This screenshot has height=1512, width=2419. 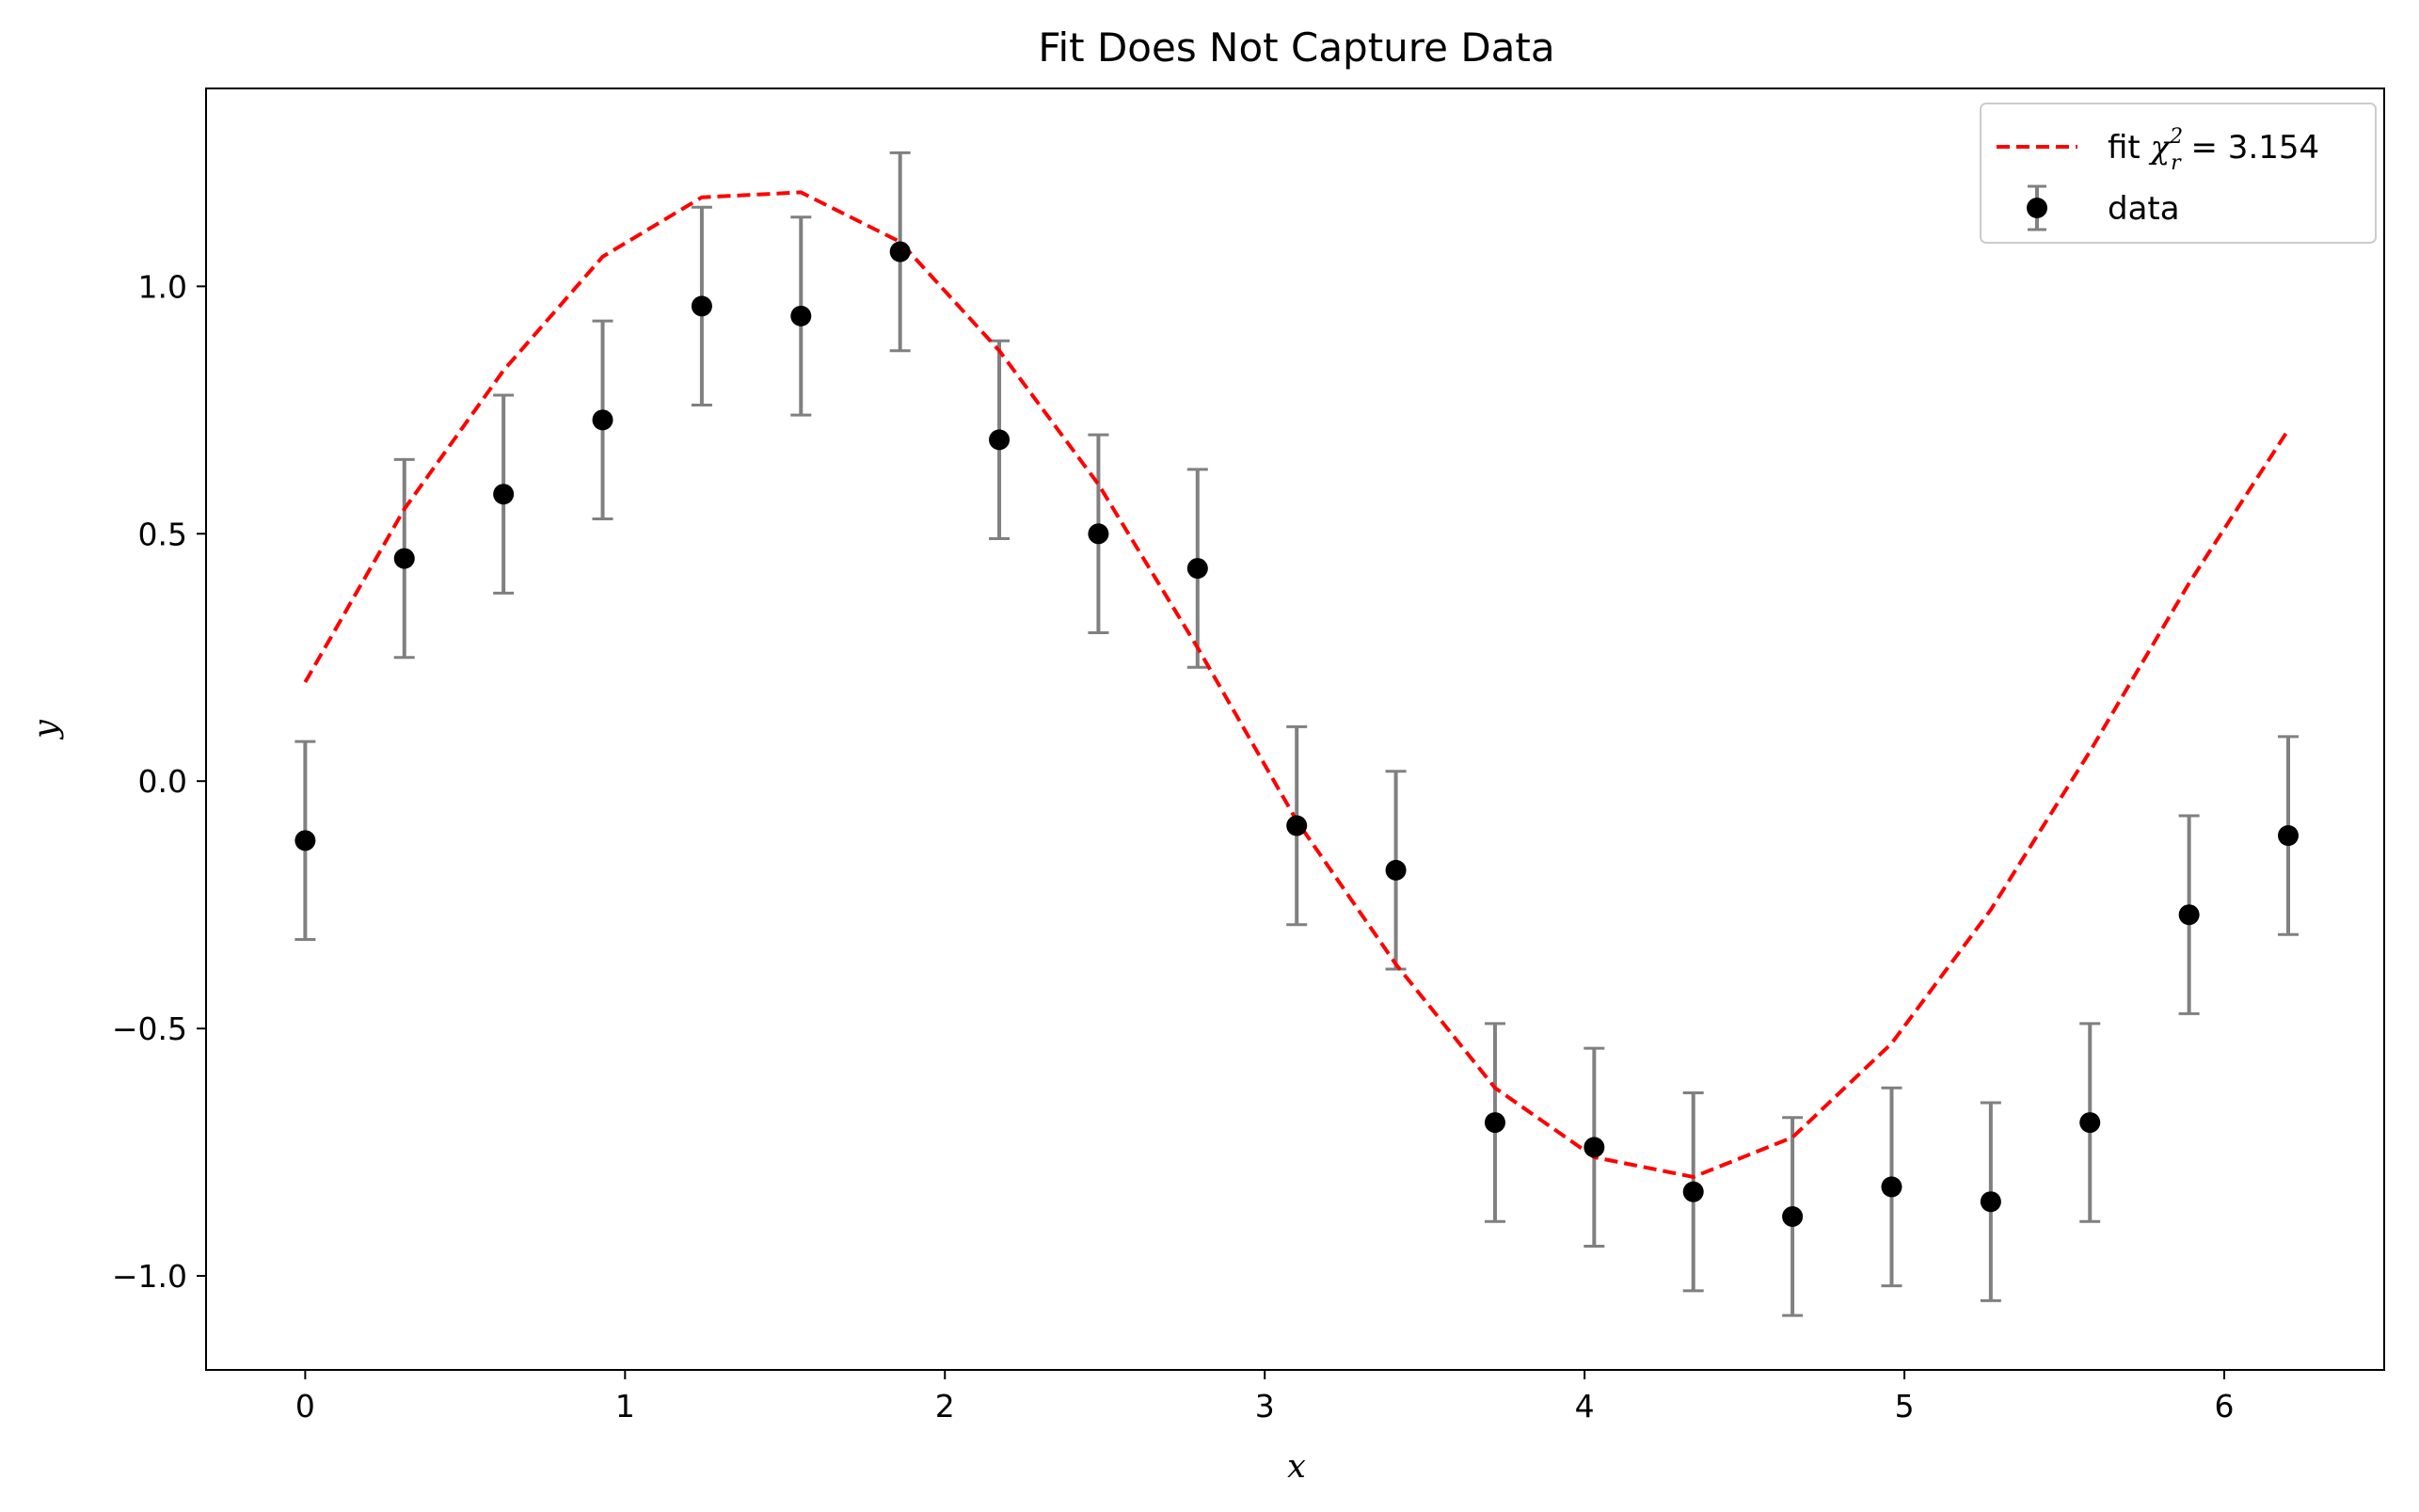 What do you see at coordinates (2129, 148) in the screenshot?
I see `legend-fit-prefix: fit` at bounding box center [2129, 148].